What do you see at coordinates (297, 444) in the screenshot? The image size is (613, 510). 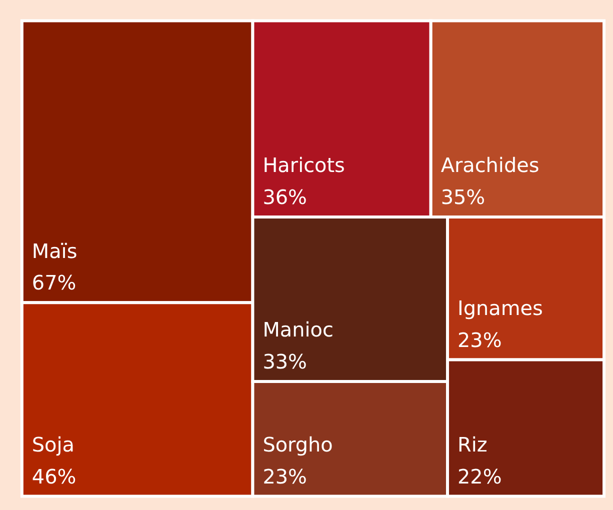 I see `category-label: Sorgho` at bounding box center [297, 444].